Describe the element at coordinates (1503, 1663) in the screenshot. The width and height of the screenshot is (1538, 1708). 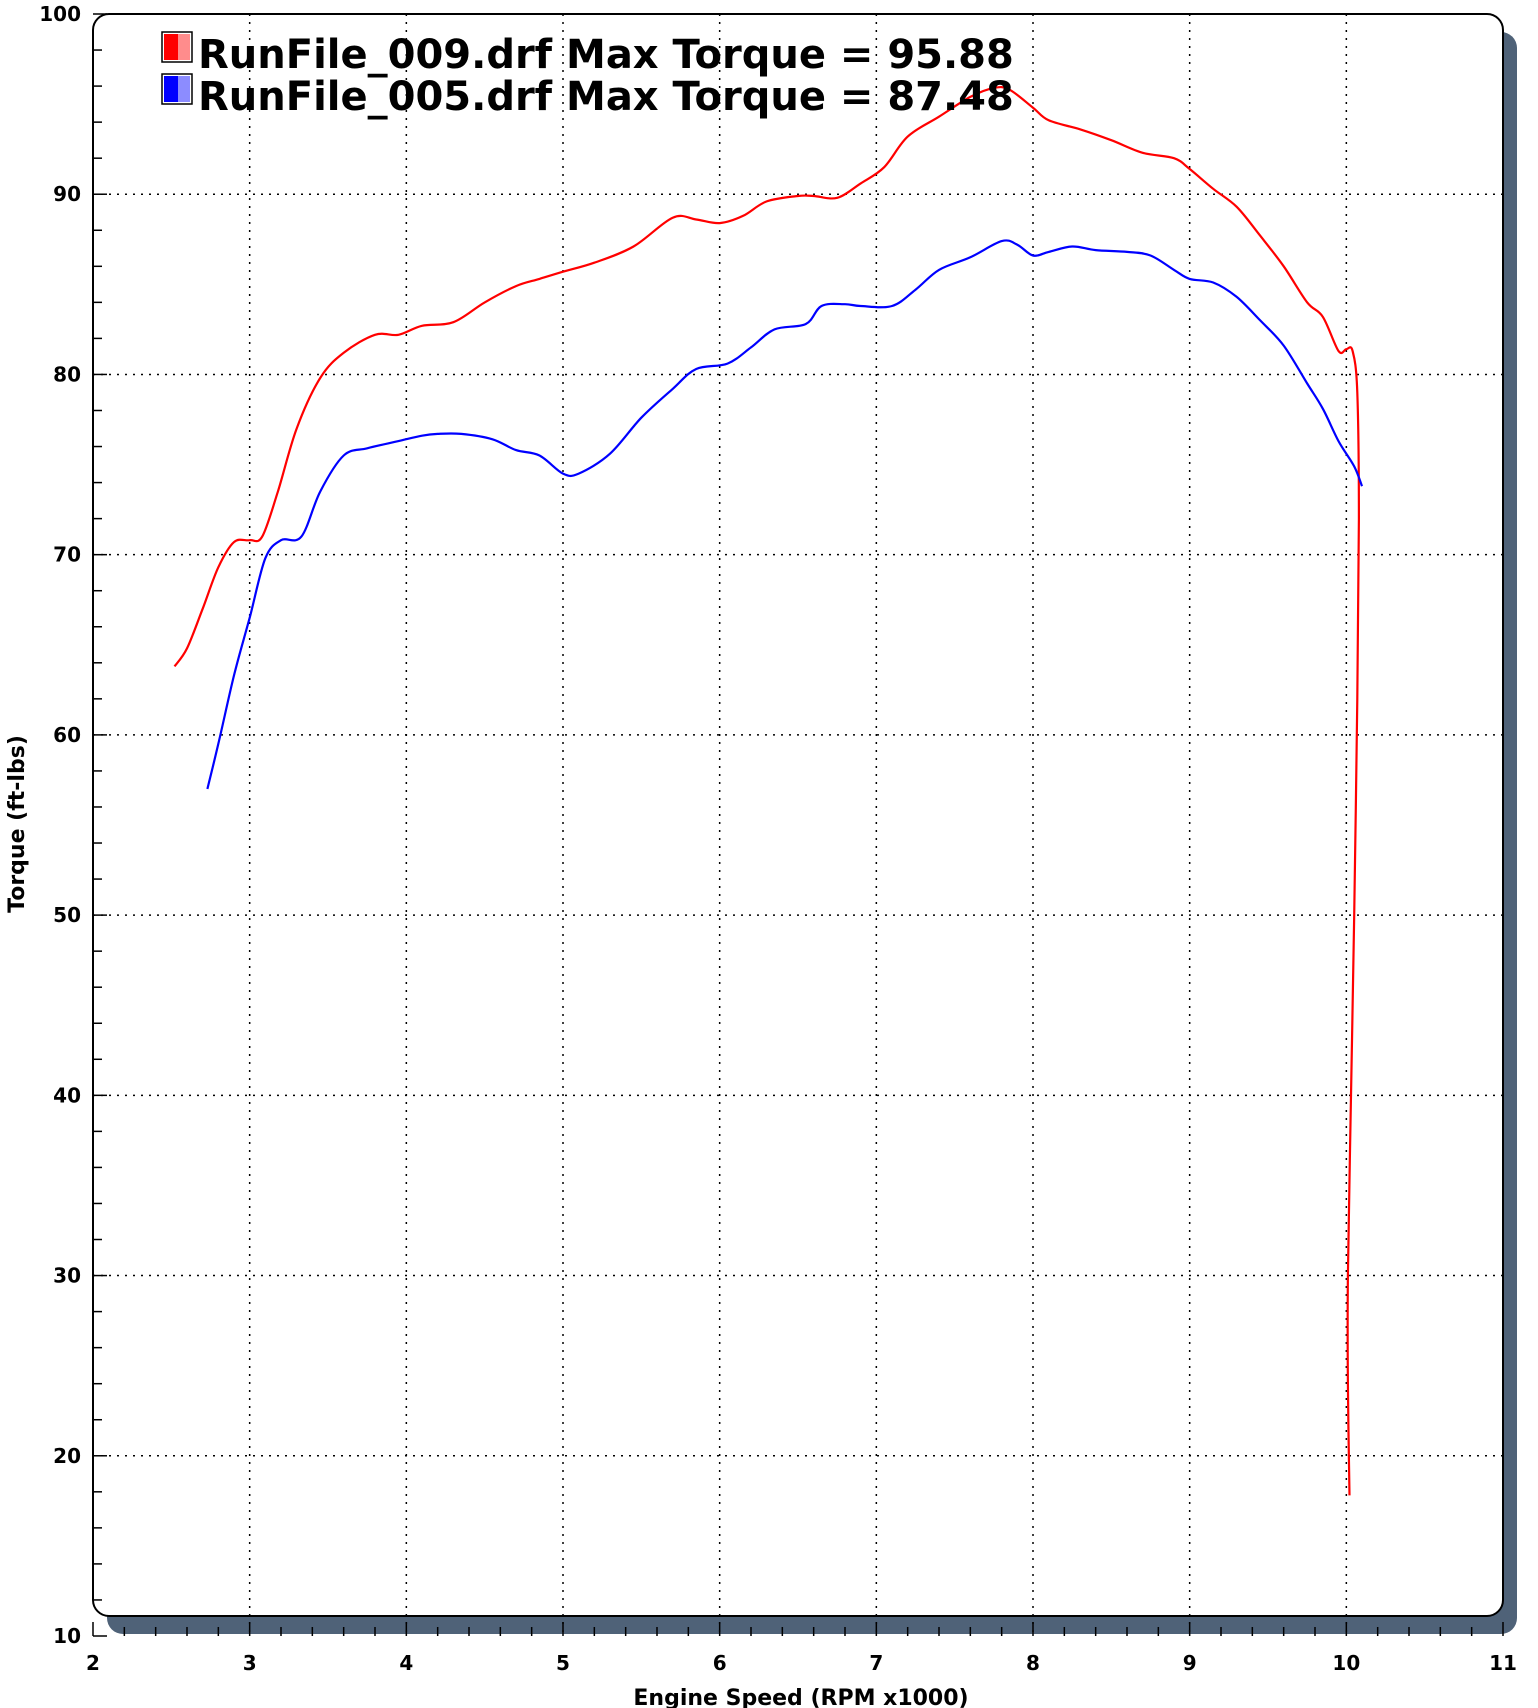
I see `x-tick-label: 11` at that location.